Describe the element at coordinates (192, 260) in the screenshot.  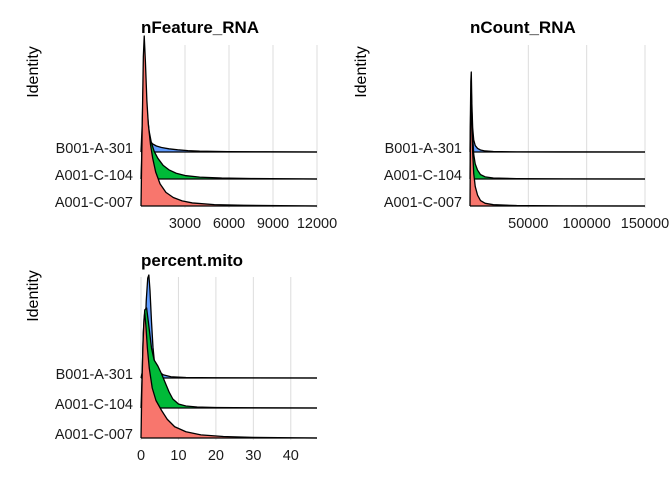
I see `panel-title: percent.mito` at that location.